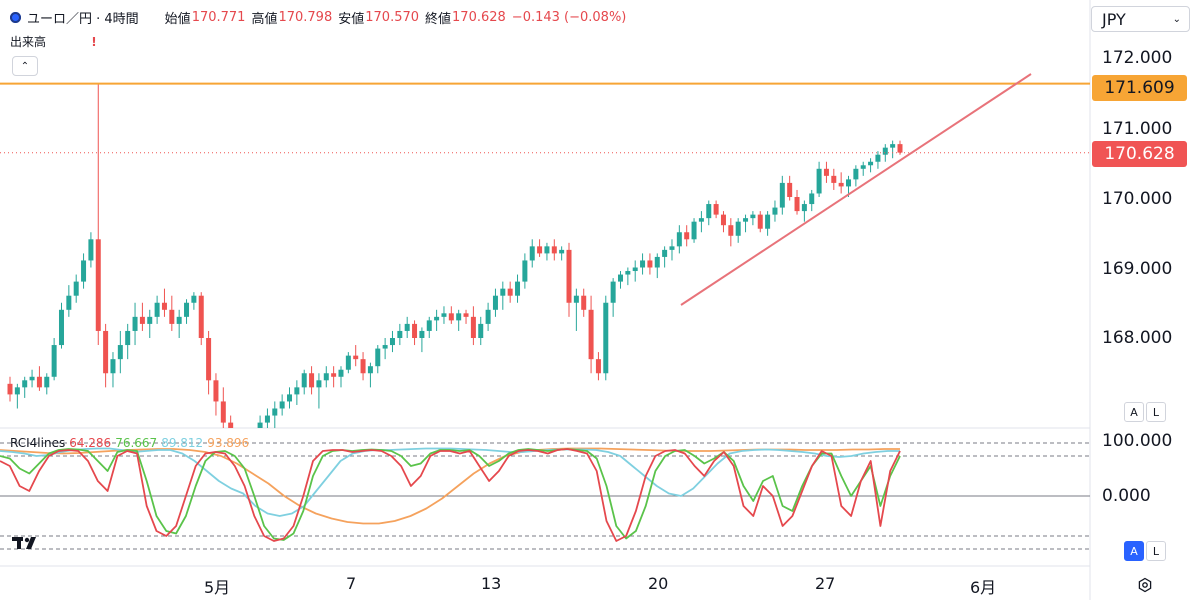 This screenshot has width=1200, height=607. What do you see at coordinates (1156, 412) in the screenshot?
I see `log-scale-button: L` at bounding box center [1156, 412].